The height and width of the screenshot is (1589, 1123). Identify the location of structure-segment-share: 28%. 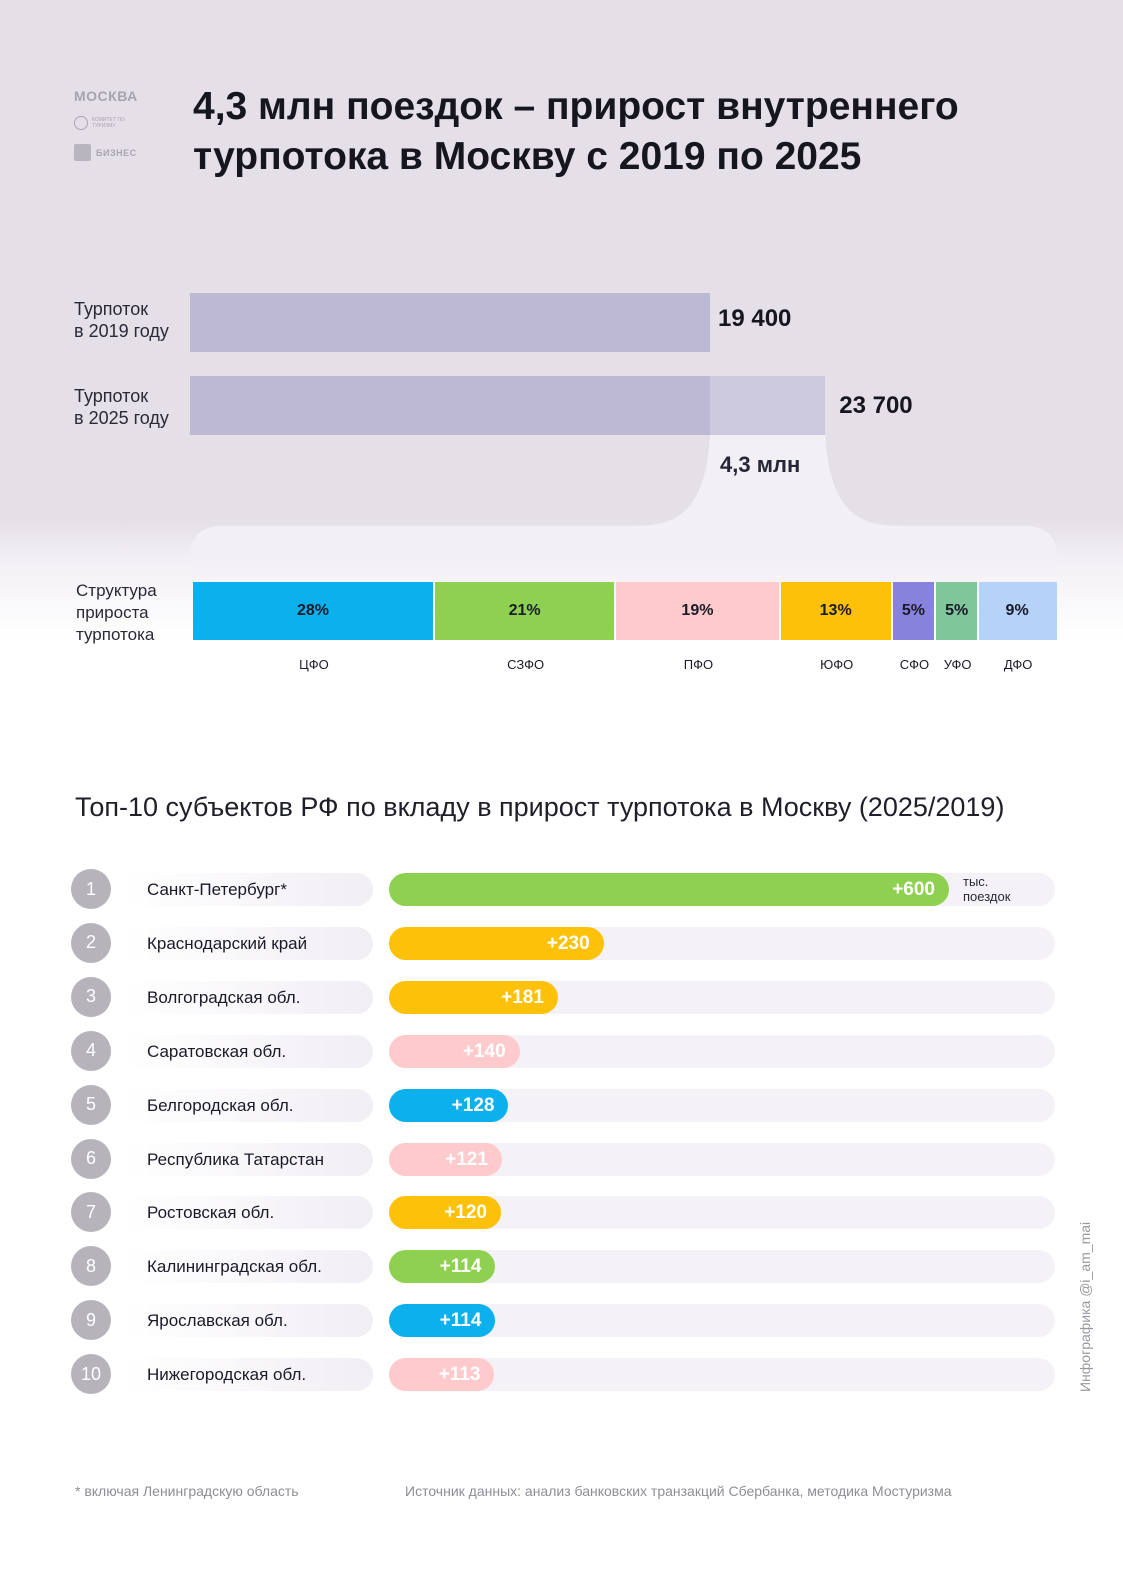
(312, 610).